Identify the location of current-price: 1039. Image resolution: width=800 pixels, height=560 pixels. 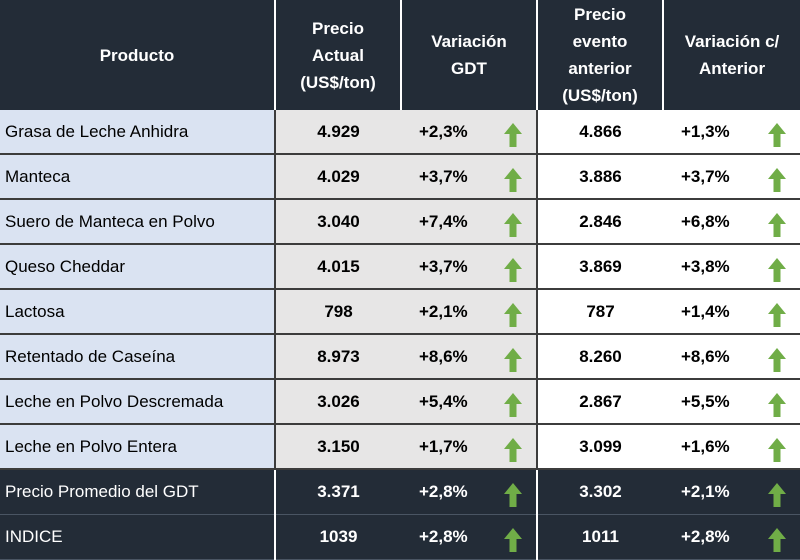
(338, 537).